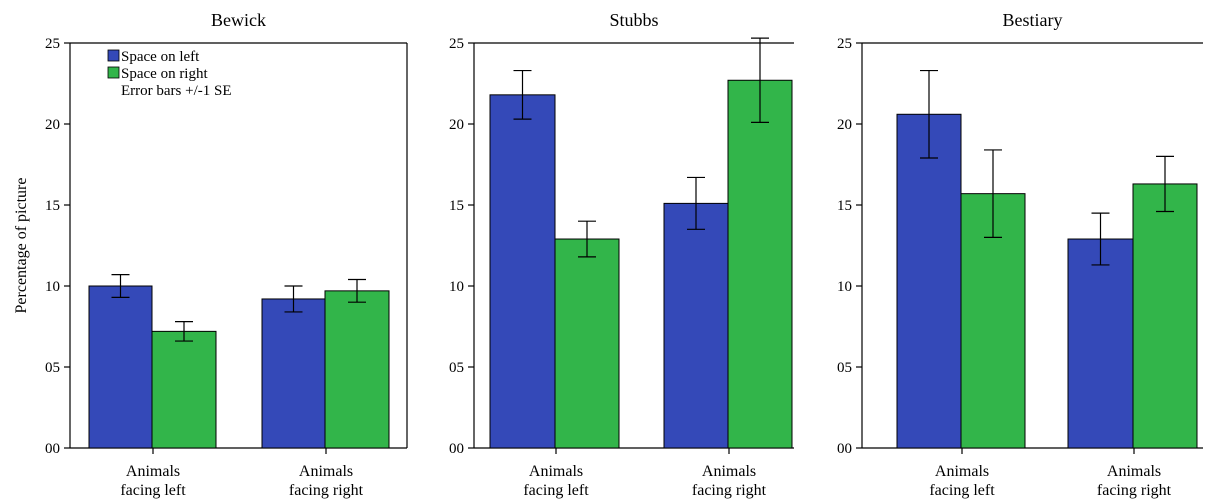  Describe the element at coordinates (633, 20) in the screenshot. I see `chart-title: Stubbs` at that location.